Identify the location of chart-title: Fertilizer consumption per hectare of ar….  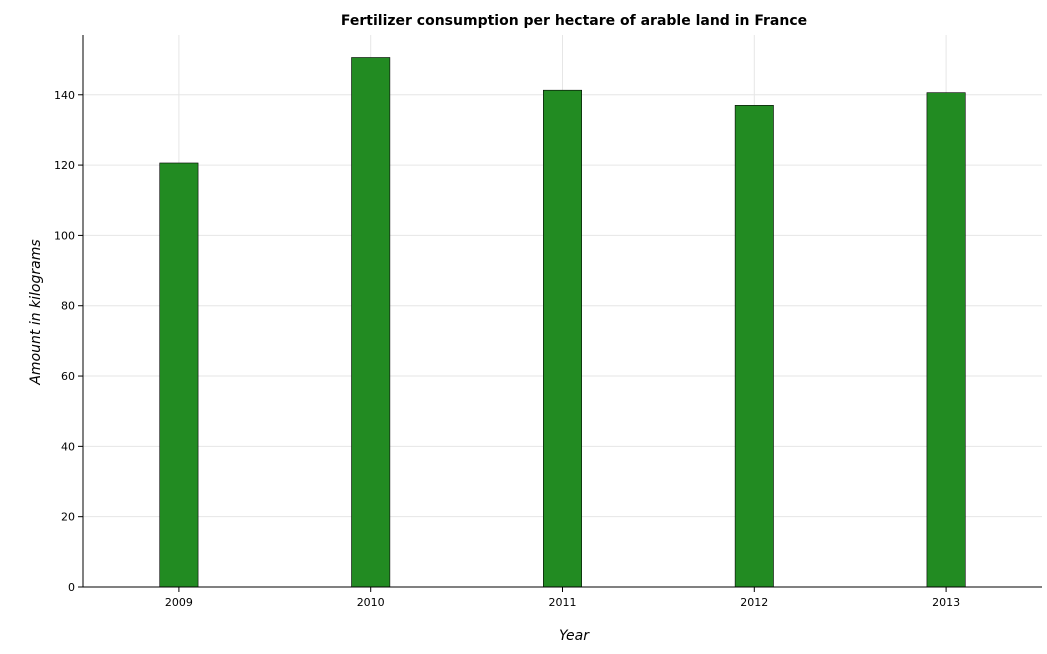
(574, 21).